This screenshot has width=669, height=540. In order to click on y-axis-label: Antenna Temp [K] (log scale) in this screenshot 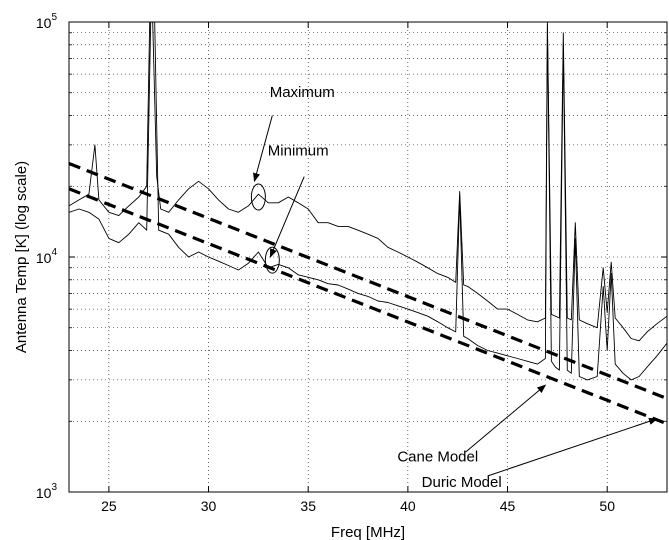, I will do `click(21, 257)`.